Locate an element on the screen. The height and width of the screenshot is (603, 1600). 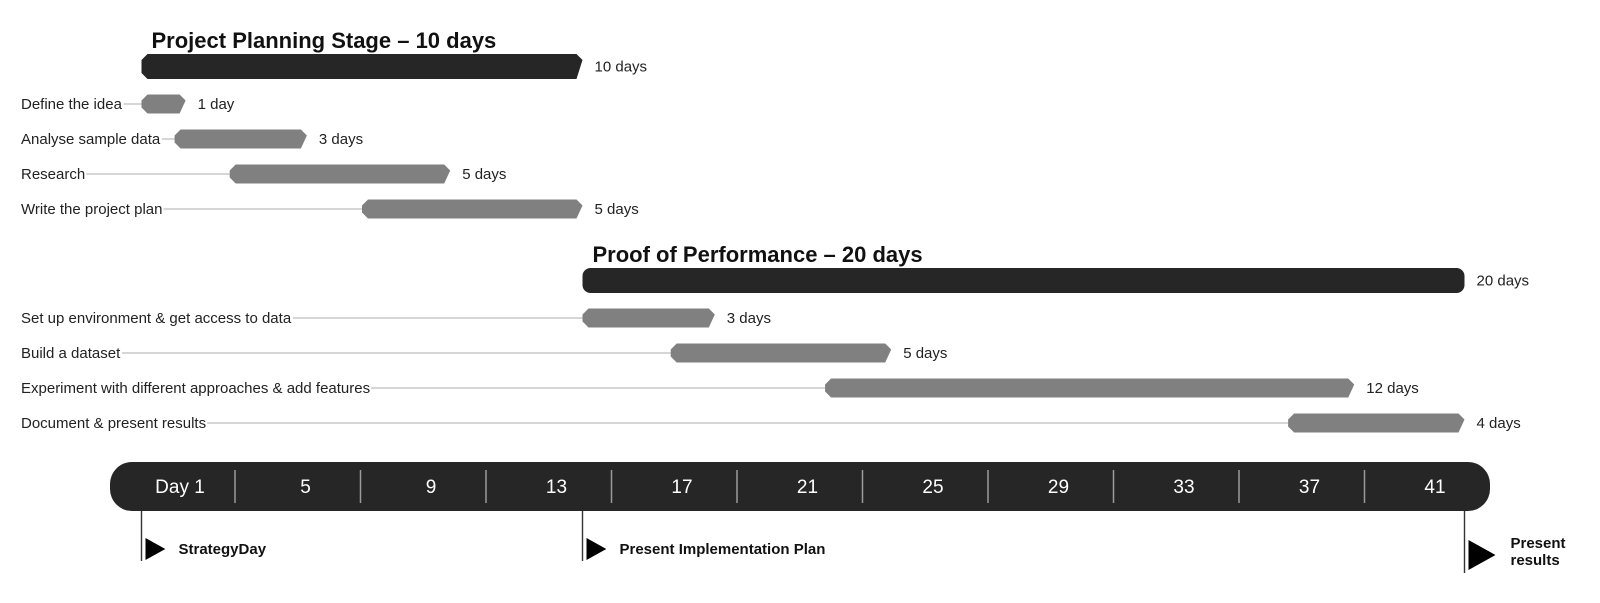
task-label: Document & present results is located at coordinates (113, 423).